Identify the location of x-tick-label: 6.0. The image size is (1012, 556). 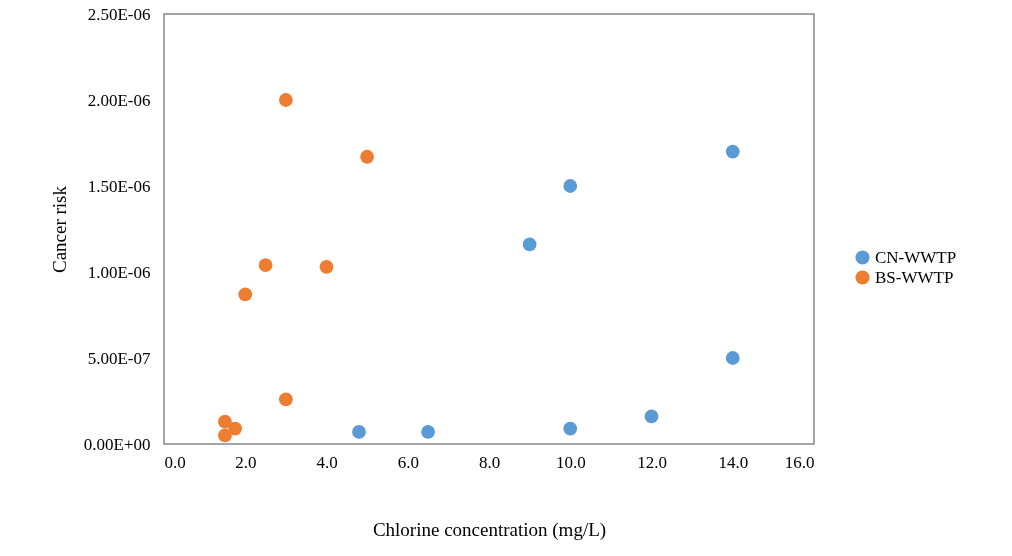
(408, 462).